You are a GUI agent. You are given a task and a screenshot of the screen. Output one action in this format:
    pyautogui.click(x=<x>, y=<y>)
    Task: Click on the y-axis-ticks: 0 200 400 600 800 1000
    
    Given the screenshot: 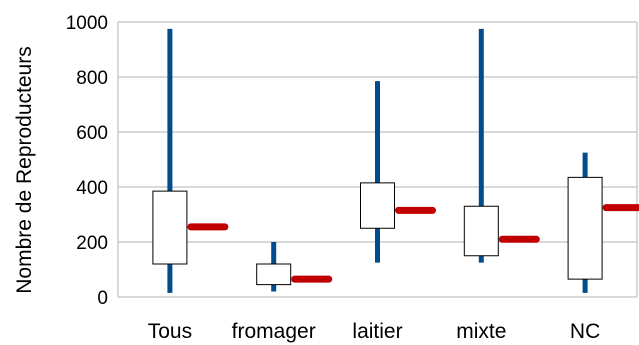 What is the action you would take?
    pyautogui.click(x=87, y=161)
    